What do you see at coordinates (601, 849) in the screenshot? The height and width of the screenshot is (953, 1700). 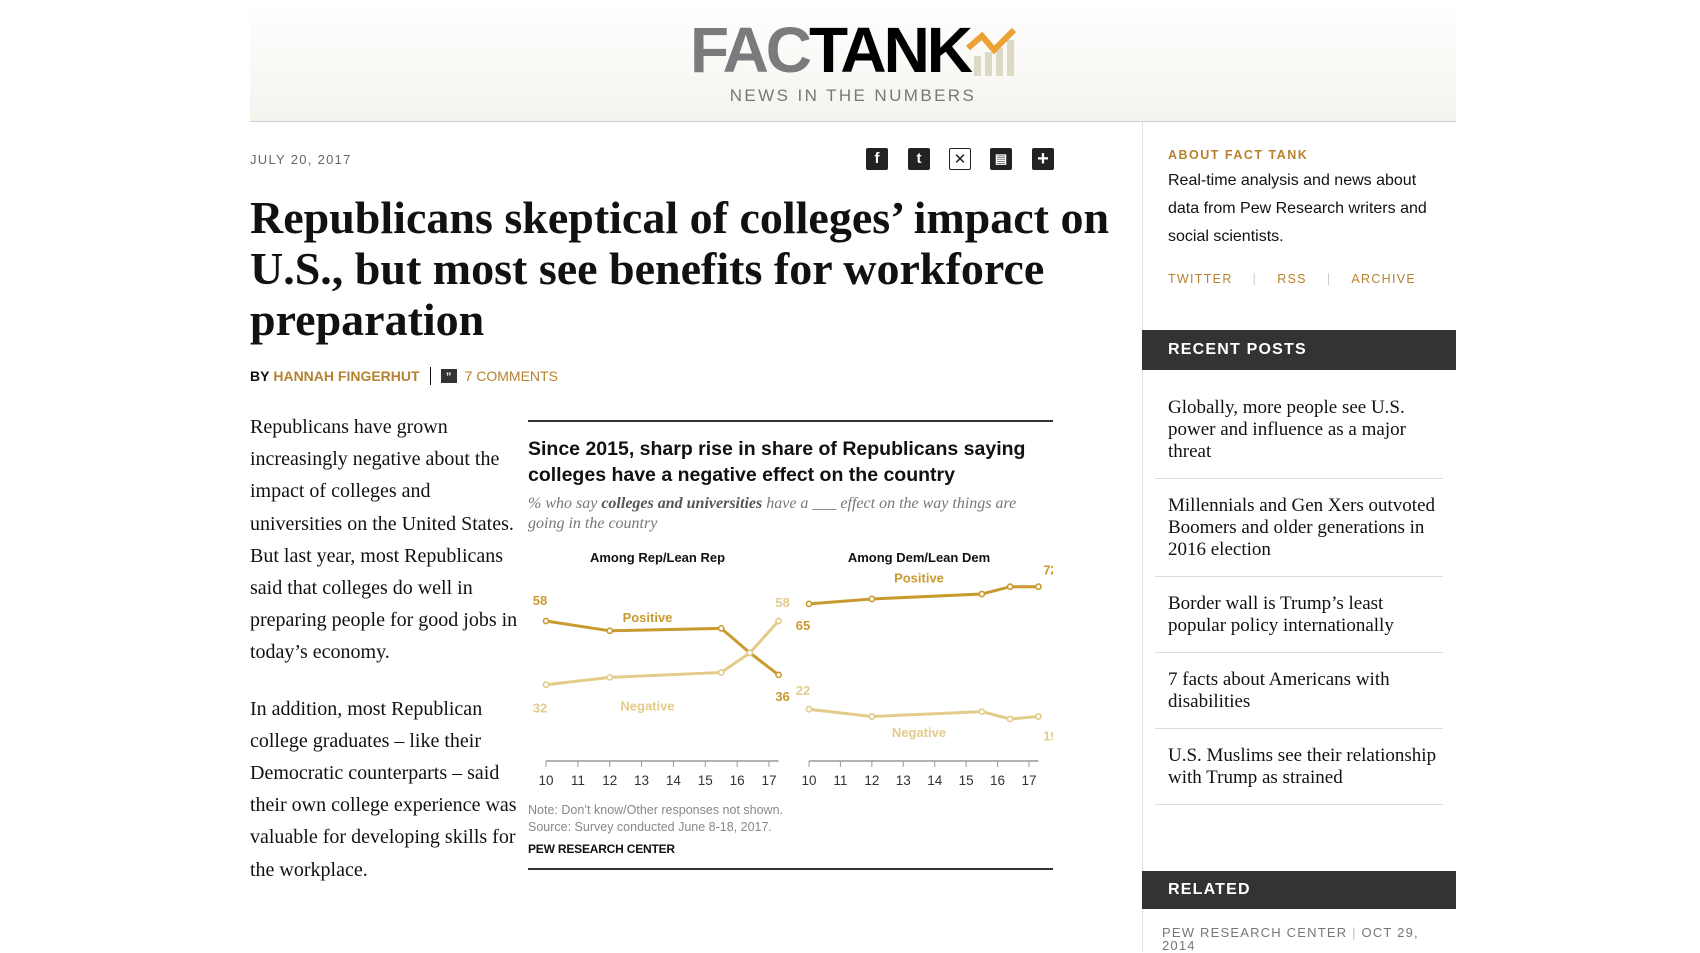 I see `chart-credit: PEW RESEARCH CENTER` at bounding box center [601, 849].